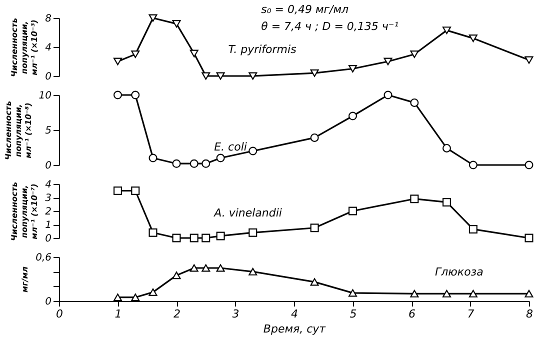 The height and width of the screenshot is (346, 544). I want to click on x-tick-label: 8, so click(529, 314).